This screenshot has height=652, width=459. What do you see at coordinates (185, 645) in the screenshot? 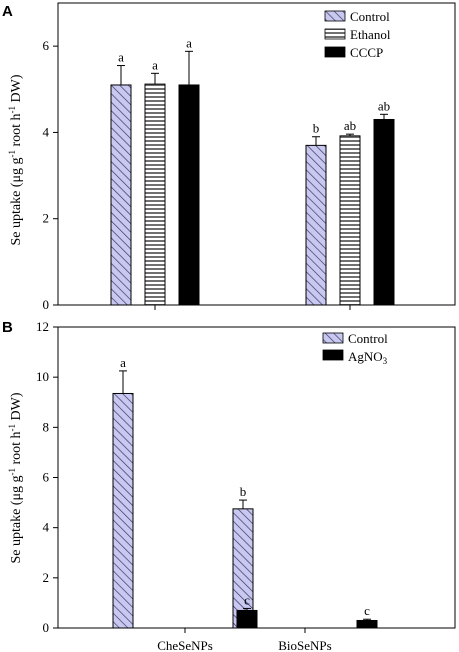
I see `x-tick-label: CheSeNPs` at bounding box center [185, 645].